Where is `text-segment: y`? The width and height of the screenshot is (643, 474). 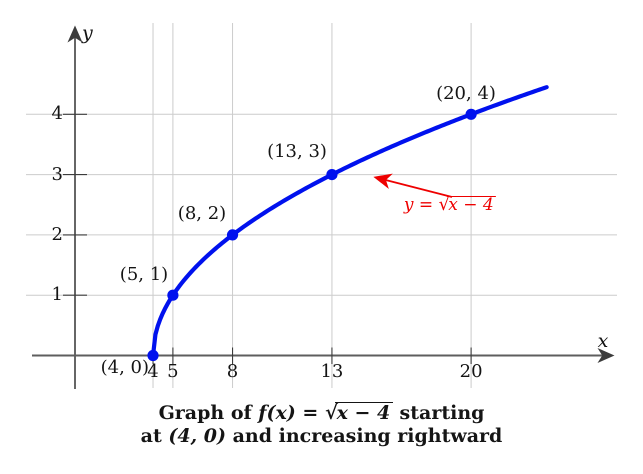
text-segment: y is located at coordinates (408, 205).